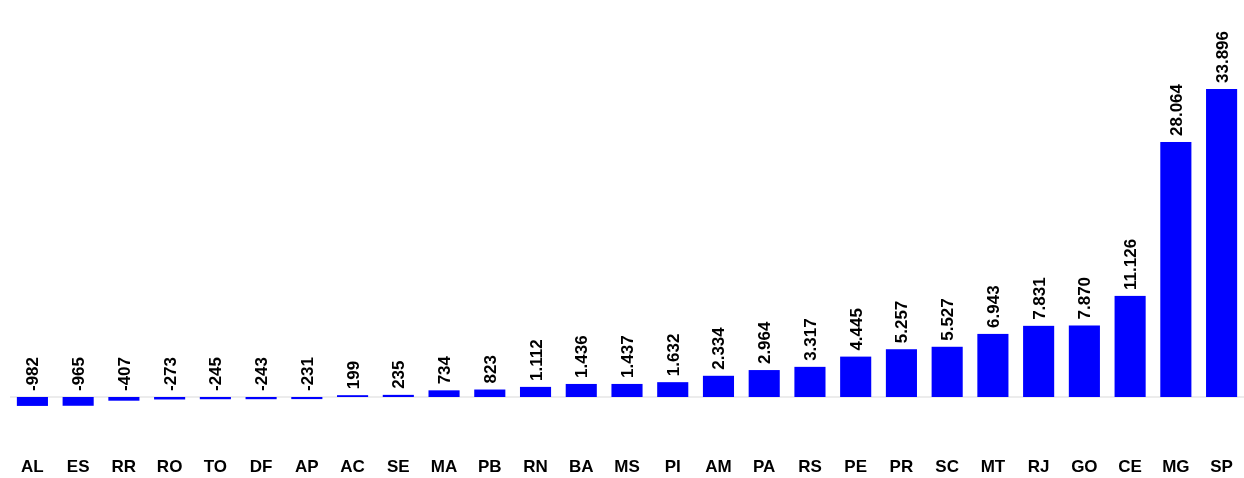 This screenshot has height=478, width=1244. I want to click on data-label: -245, so click(216, 373).